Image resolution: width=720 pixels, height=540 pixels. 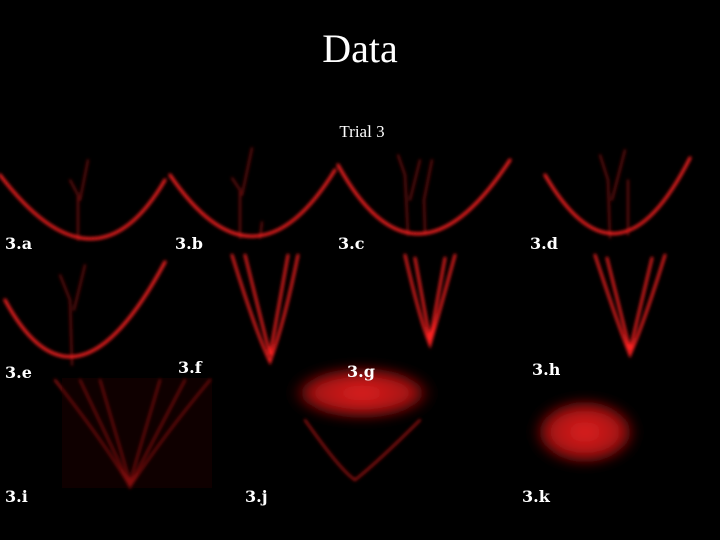 I want to click on panel-label: 3.f, so click(x=190, y=367).